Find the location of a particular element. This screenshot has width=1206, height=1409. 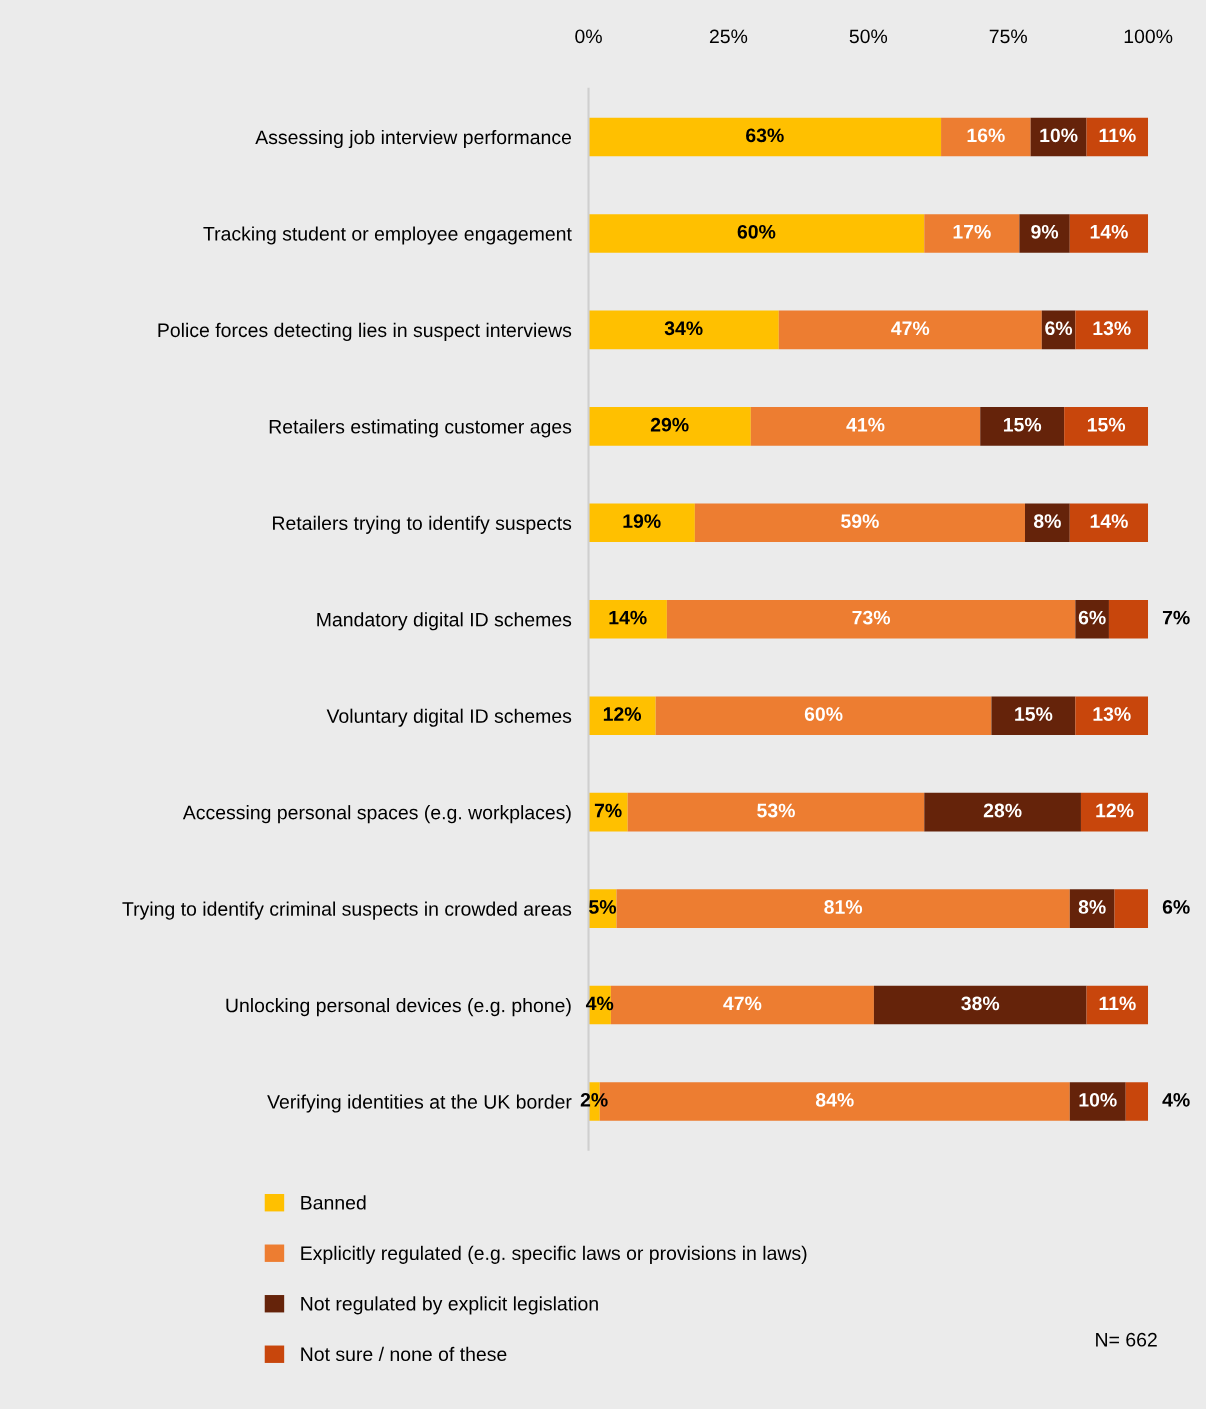

data-label: 81% is located at coordinates (843, 907).